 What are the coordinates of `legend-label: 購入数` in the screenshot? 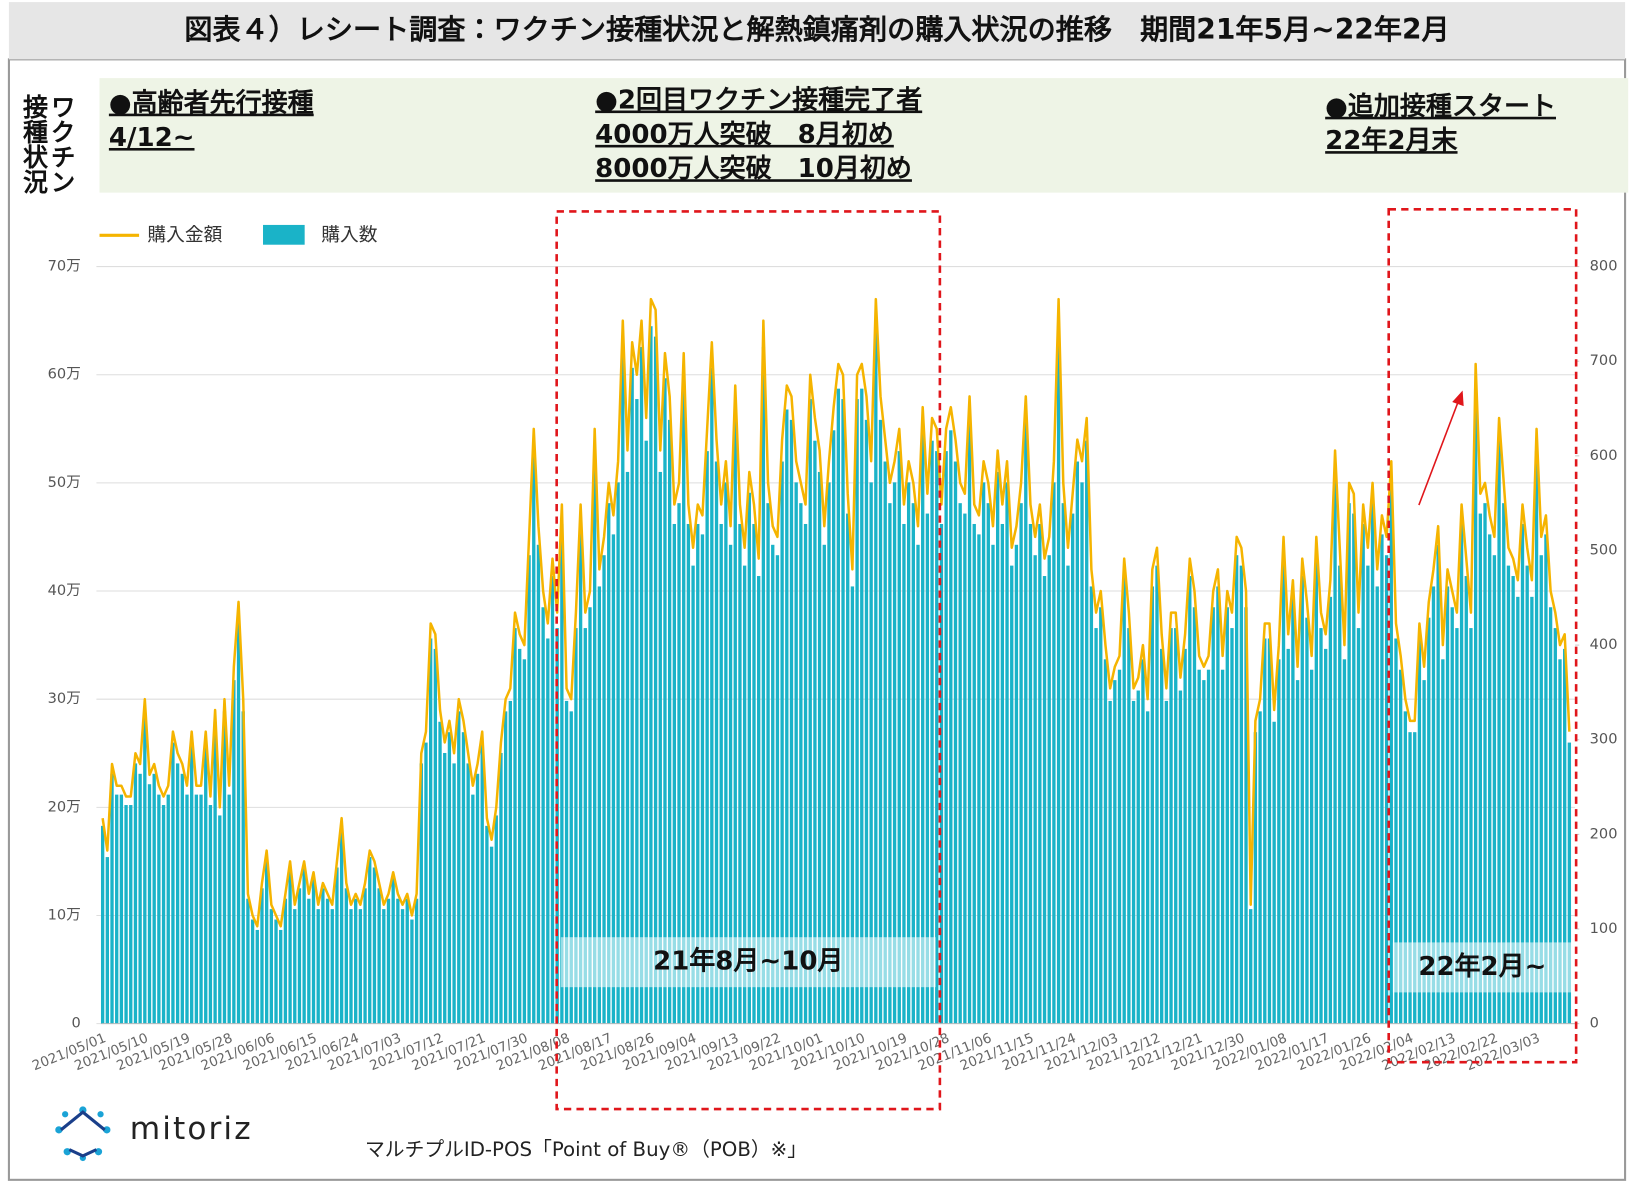 It's located at (349, 235).